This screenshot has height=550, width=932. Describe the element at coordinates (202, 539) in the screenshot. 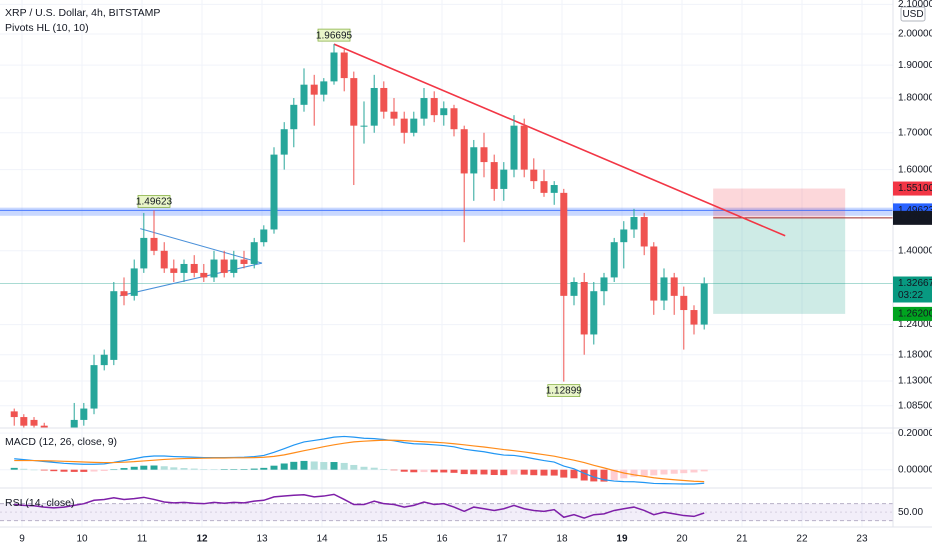

I see `x-tick-label: 12` at that location.